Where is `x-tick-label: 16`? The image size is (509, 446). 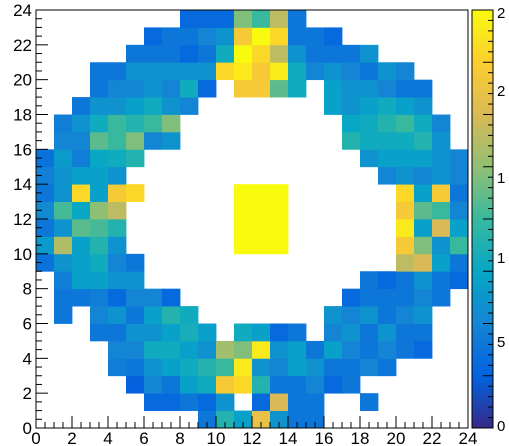
x-tick-label: 16 is located at coordinates (324, 437).